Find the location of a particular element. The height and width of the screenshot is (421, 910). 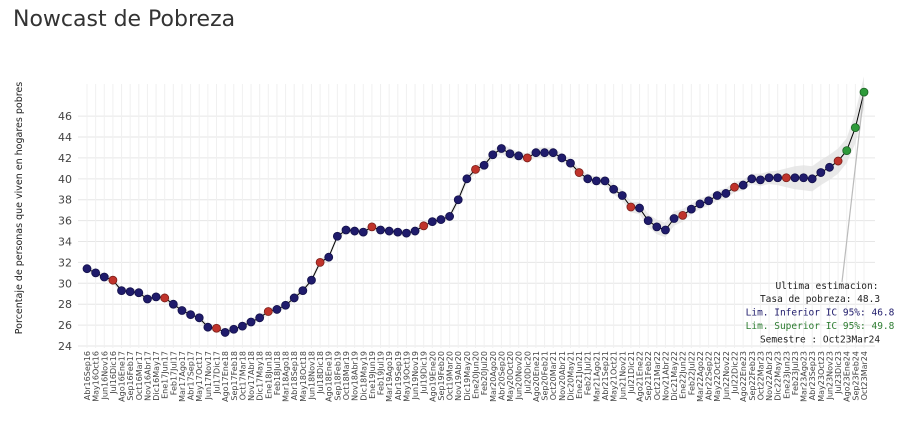

x-tick-label: May20Oct20 is located at coordinates (510, 376).